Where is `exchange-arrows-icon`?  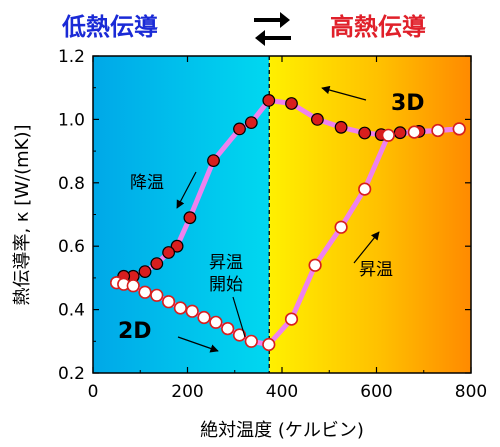 exchange-arrows-icon is located at coordinates (272, 29).